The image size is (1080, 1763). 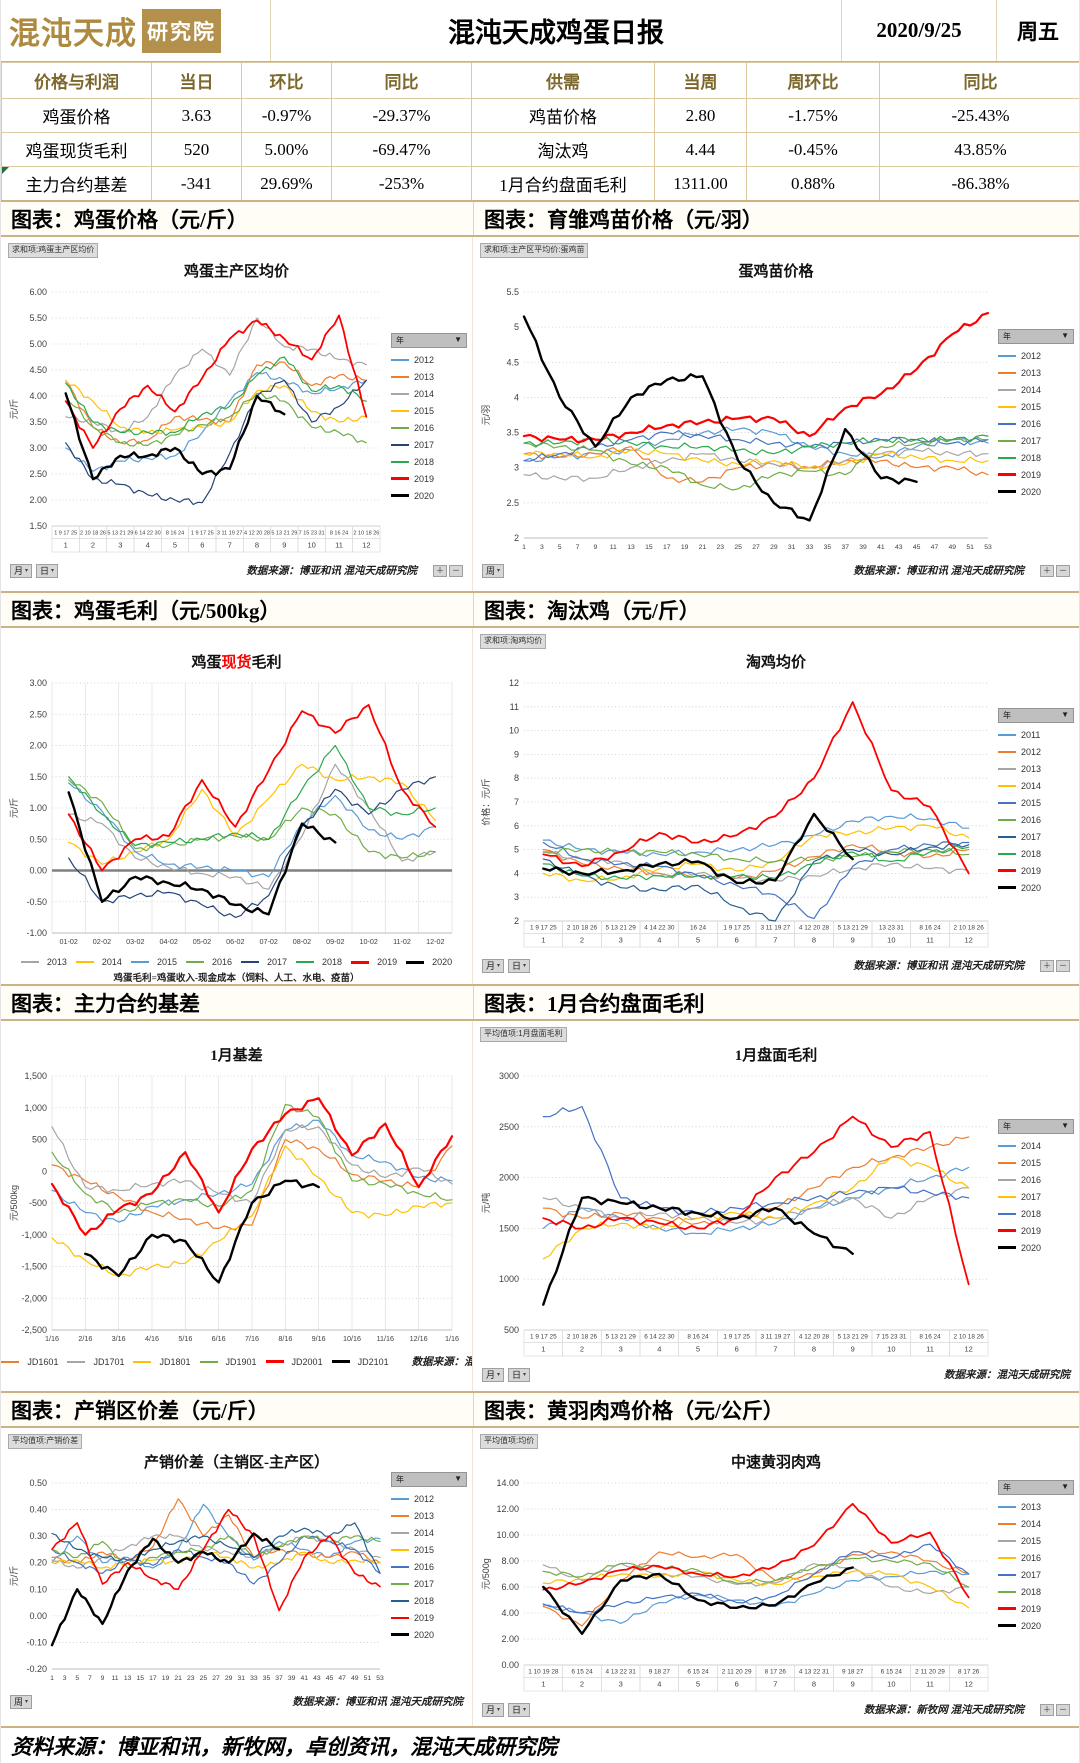 What do you see at coordinates (512, 362) in the screenshot?
I see `svg-text: 4.5` at bounding box center [512, 362].